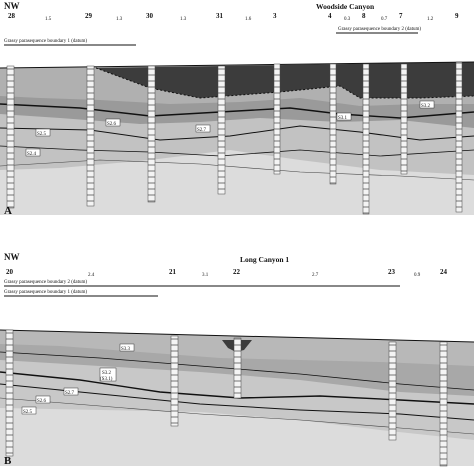  I want to click on section-label: 3, so click(275, 16).